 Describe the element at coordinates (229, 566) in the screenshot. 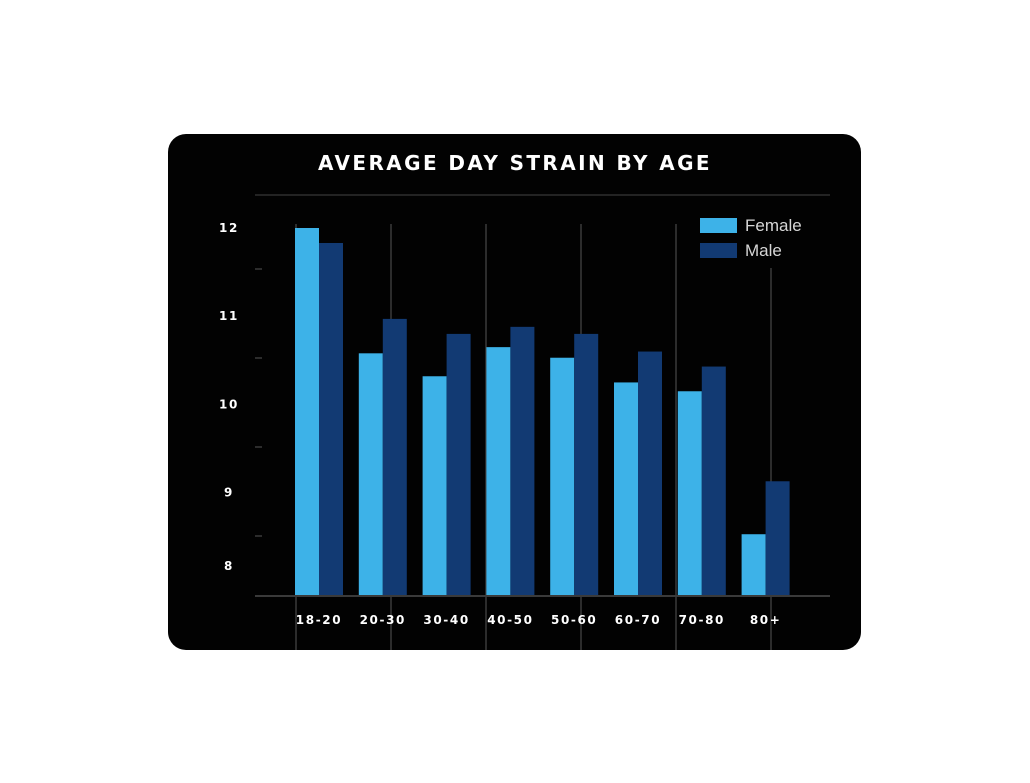

I see `y-tick-label: 8` at that location.